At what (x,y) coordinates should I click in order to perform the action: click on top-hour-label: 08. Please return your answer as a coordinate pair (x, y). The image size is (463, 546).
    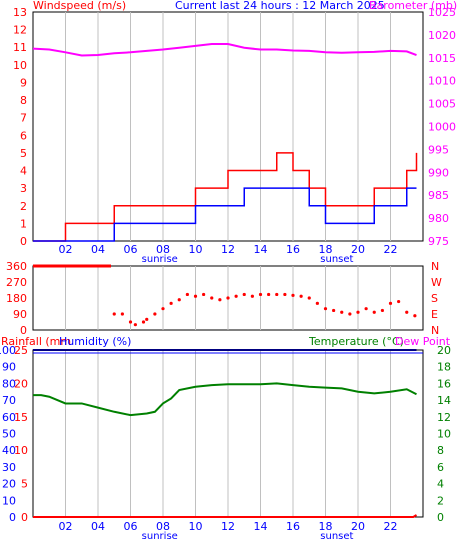
    Looking at the image, I should click on (163, 249).